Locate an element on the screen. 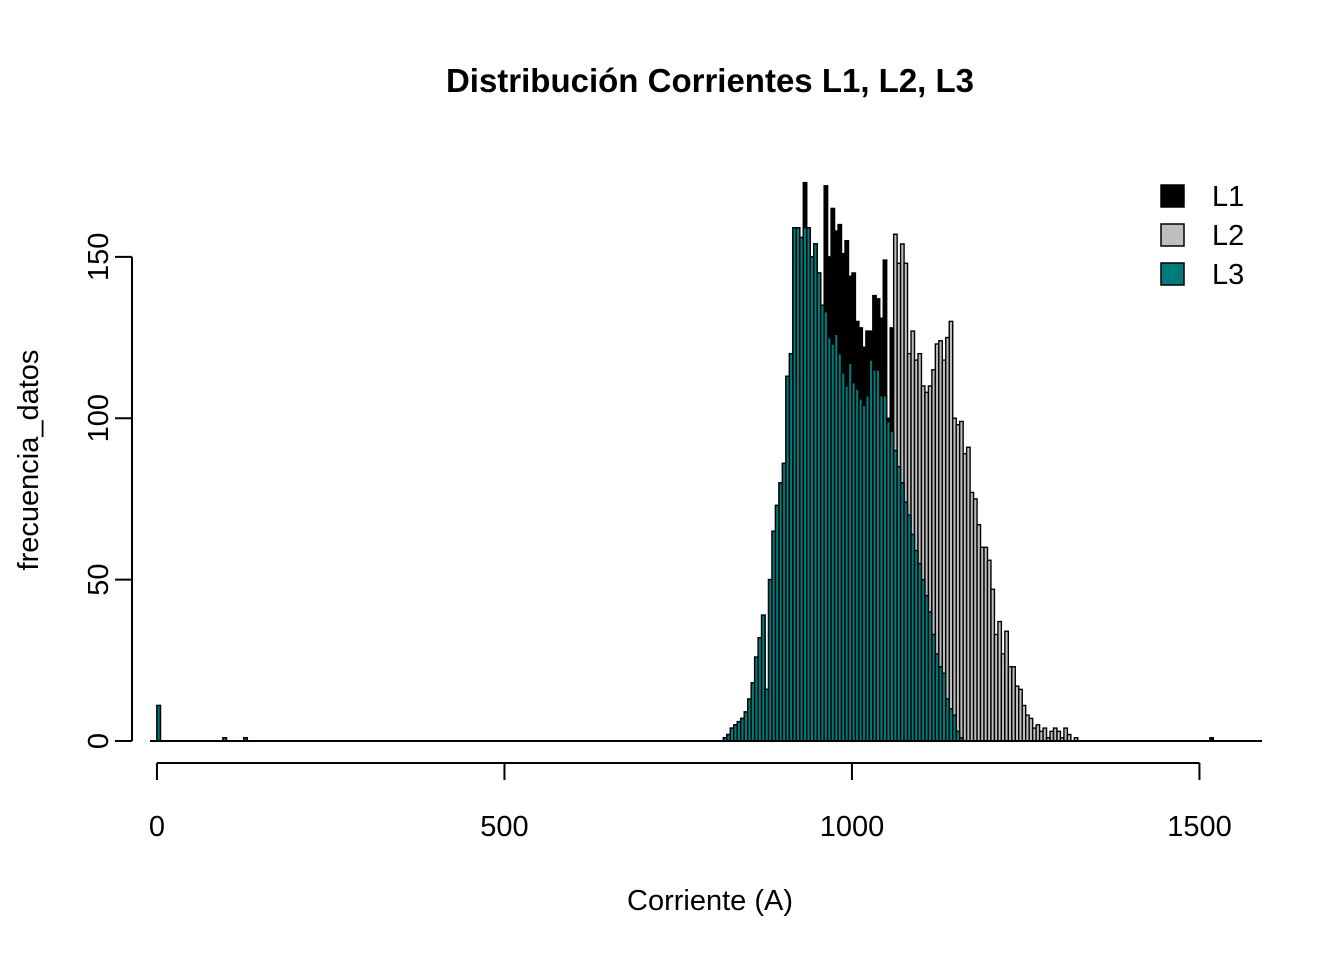 The height and width of the screenshot is (960, 1344). x-tick-label-2: 1000 is located at coordinates (852, 827).